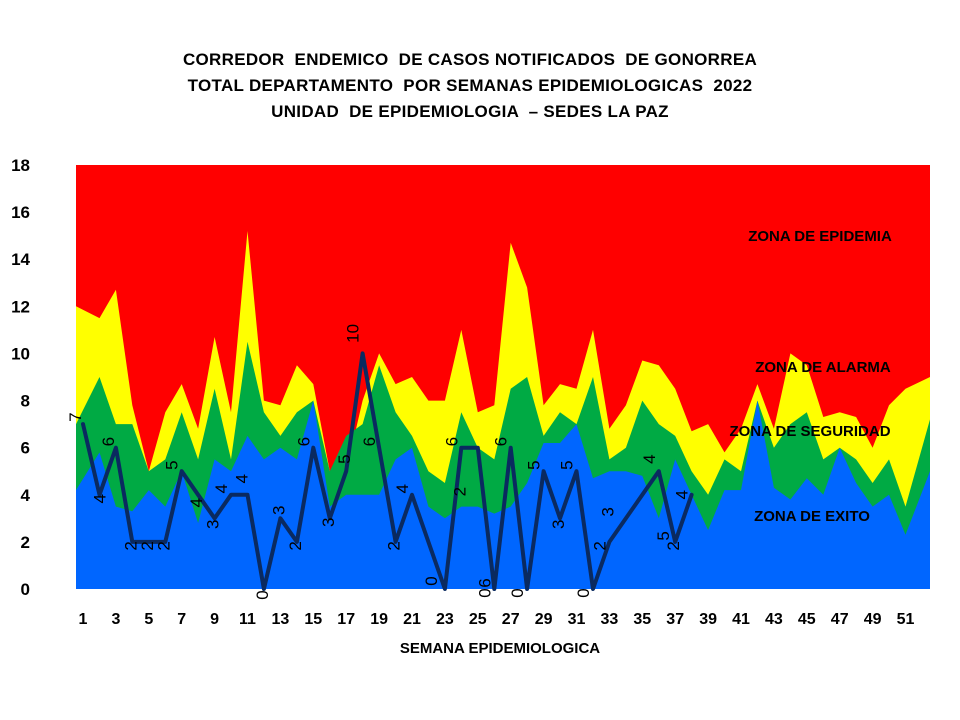 The height and width of the screenshot is (720, 960). What do you see at coordinates (115, 619) in the screenshot?
I see `x-tick-label: 3` at bounding box center [115, 619].